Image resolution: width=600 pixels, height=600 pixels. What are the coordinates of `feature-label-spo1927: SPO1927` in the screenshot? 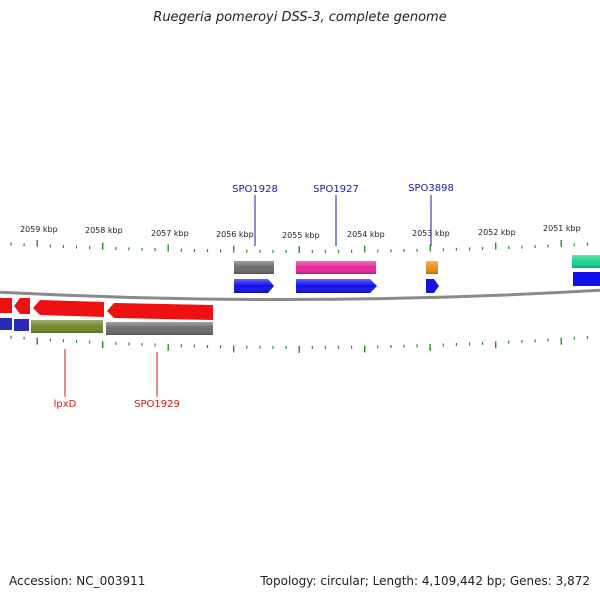 It's located at (336, 189).